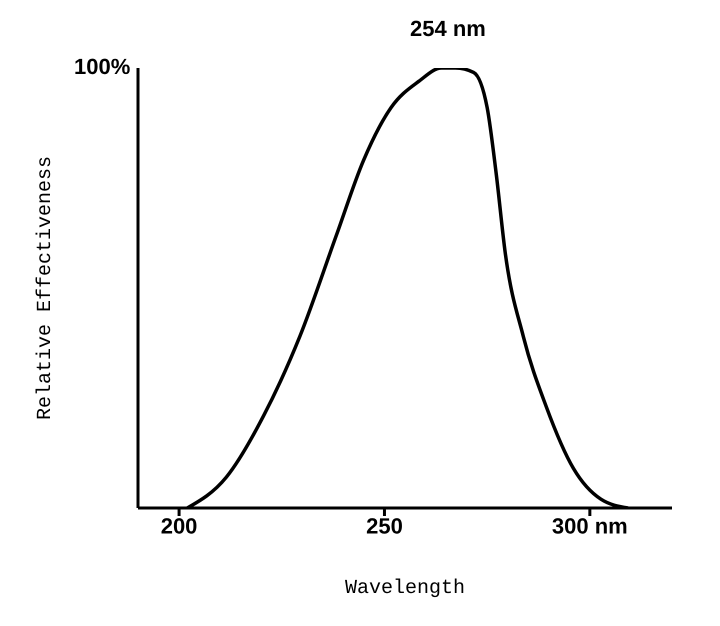 This screenshot has width=720, height=626. Describe the element at coordinates (384, 526) in the screenshot. I see `x-tick-label: 250` at that location.